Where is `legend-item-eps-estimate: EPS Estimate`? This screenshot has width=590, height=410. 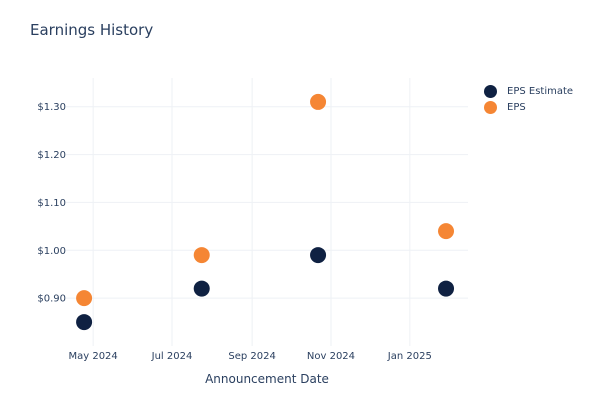 legend-item-eps-estimate: EPS Estimate is located at coordinates (528, 91).